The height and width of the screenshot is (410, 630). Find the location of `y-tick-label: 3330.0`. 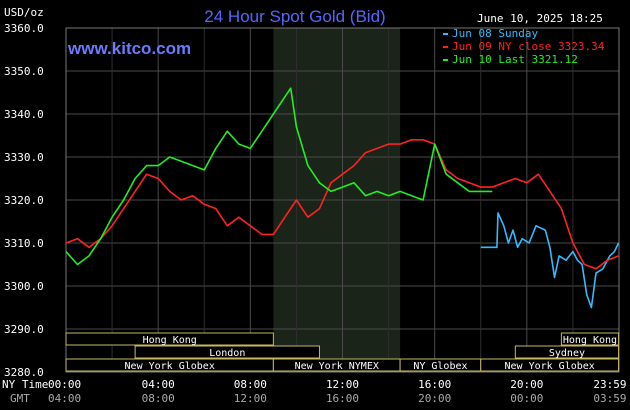

y-tick-label: 3330.0 is located at coordinates (24, 157).